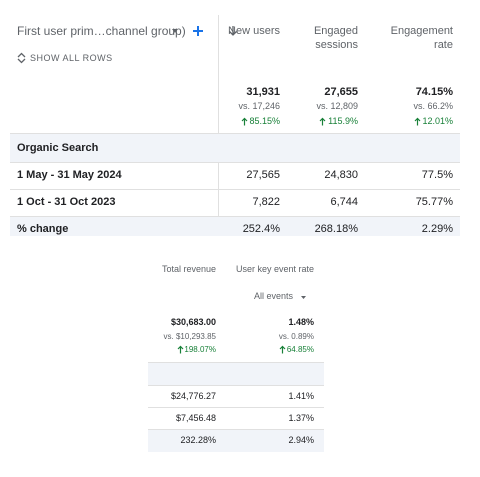  Describe the element at coordinates (21, 58) in the screenshot. I see `expand-icon` at that location.